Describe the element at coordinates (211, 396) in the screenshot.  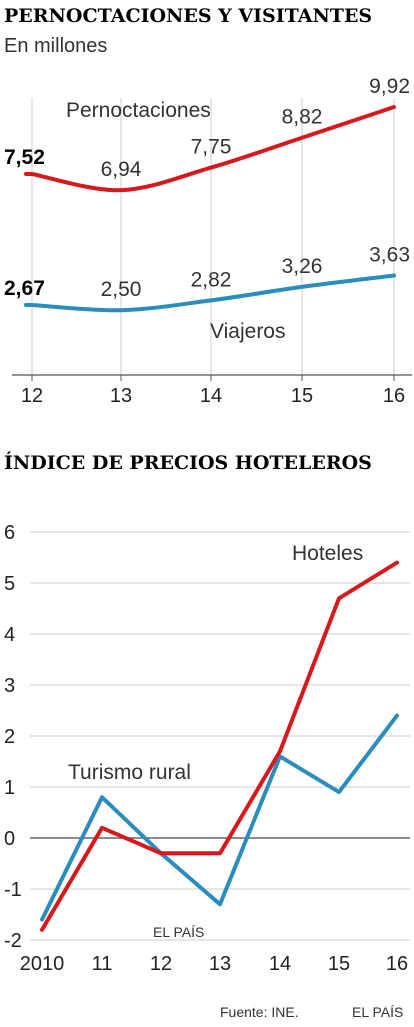
I see `chart1-x-tick-label: 14` at that location.